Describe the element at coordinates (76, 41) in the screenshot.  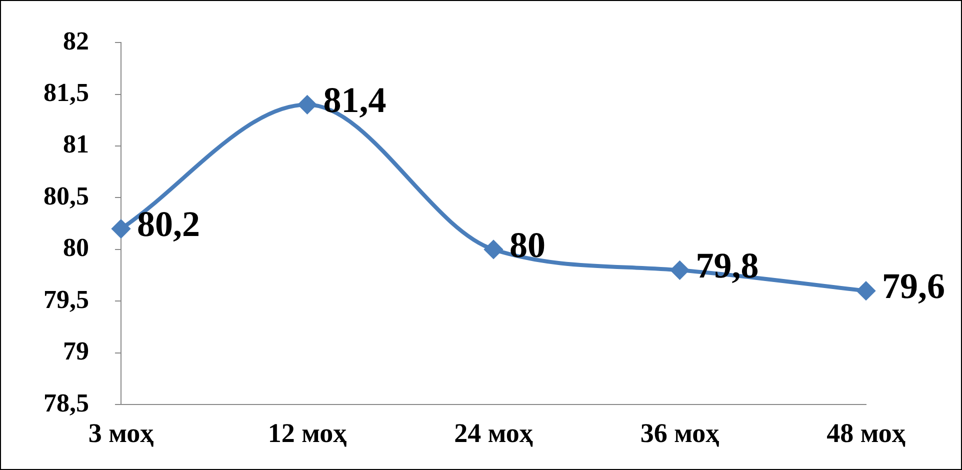
I see `y-tick-label: 82` at that location.